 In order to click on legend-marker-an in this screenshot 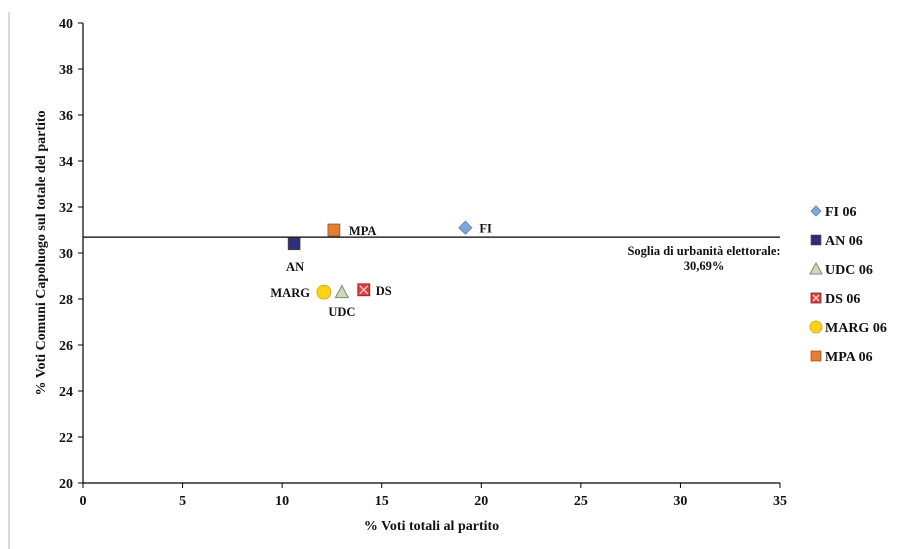, I will do `click(816, 240)`.